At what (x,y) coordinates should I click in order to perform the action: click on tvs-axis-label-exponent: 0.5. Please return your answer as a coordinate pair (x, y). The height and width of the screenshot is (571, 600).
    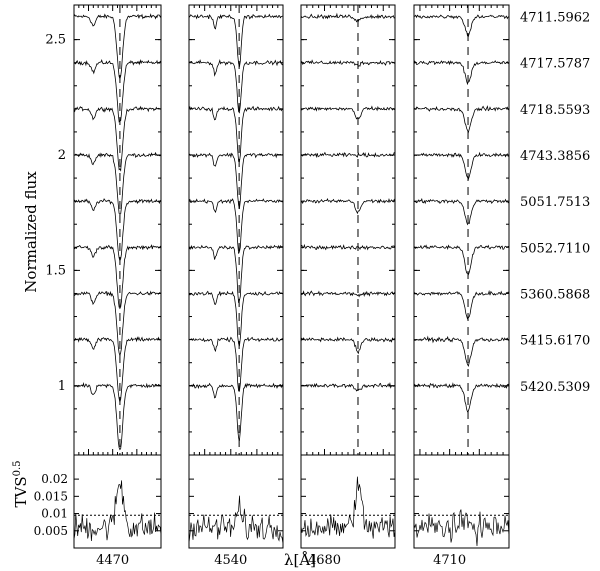
    Looking at the image, I should click on (17, 468).